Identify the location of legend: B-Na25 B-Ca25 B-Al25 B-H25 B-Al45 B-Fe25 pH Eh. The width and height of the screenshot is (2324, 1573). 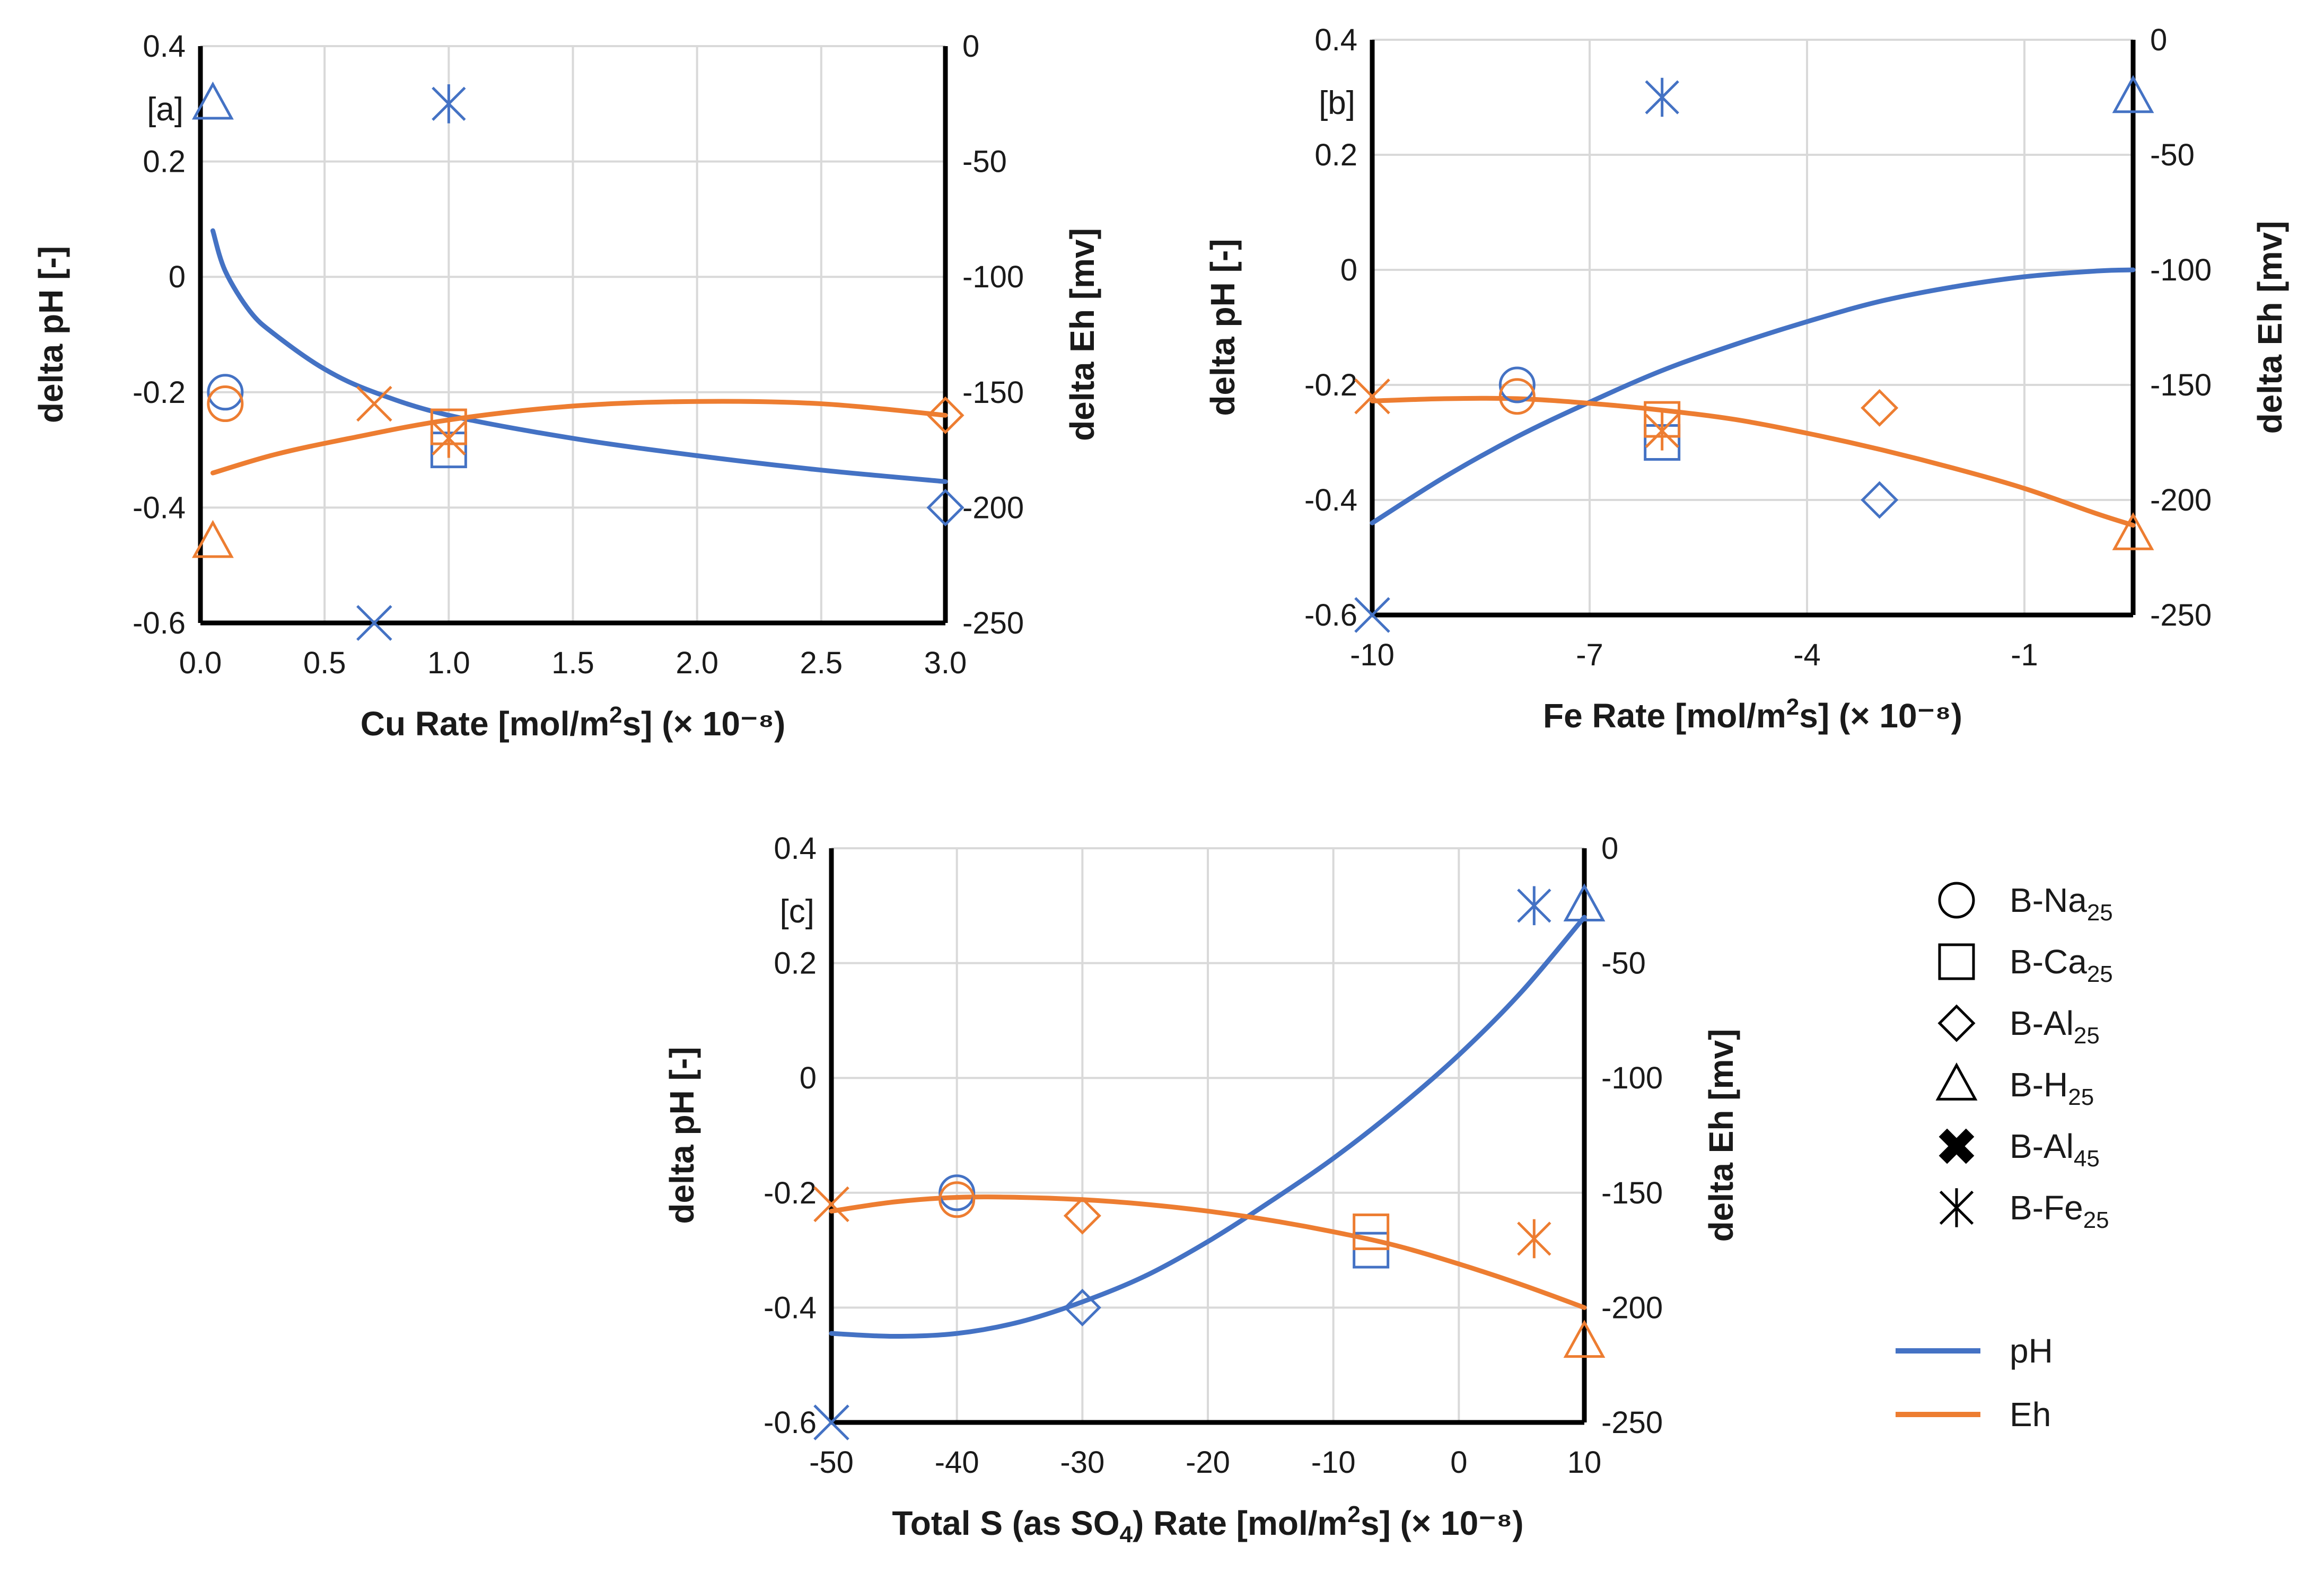
(2005, 1158).